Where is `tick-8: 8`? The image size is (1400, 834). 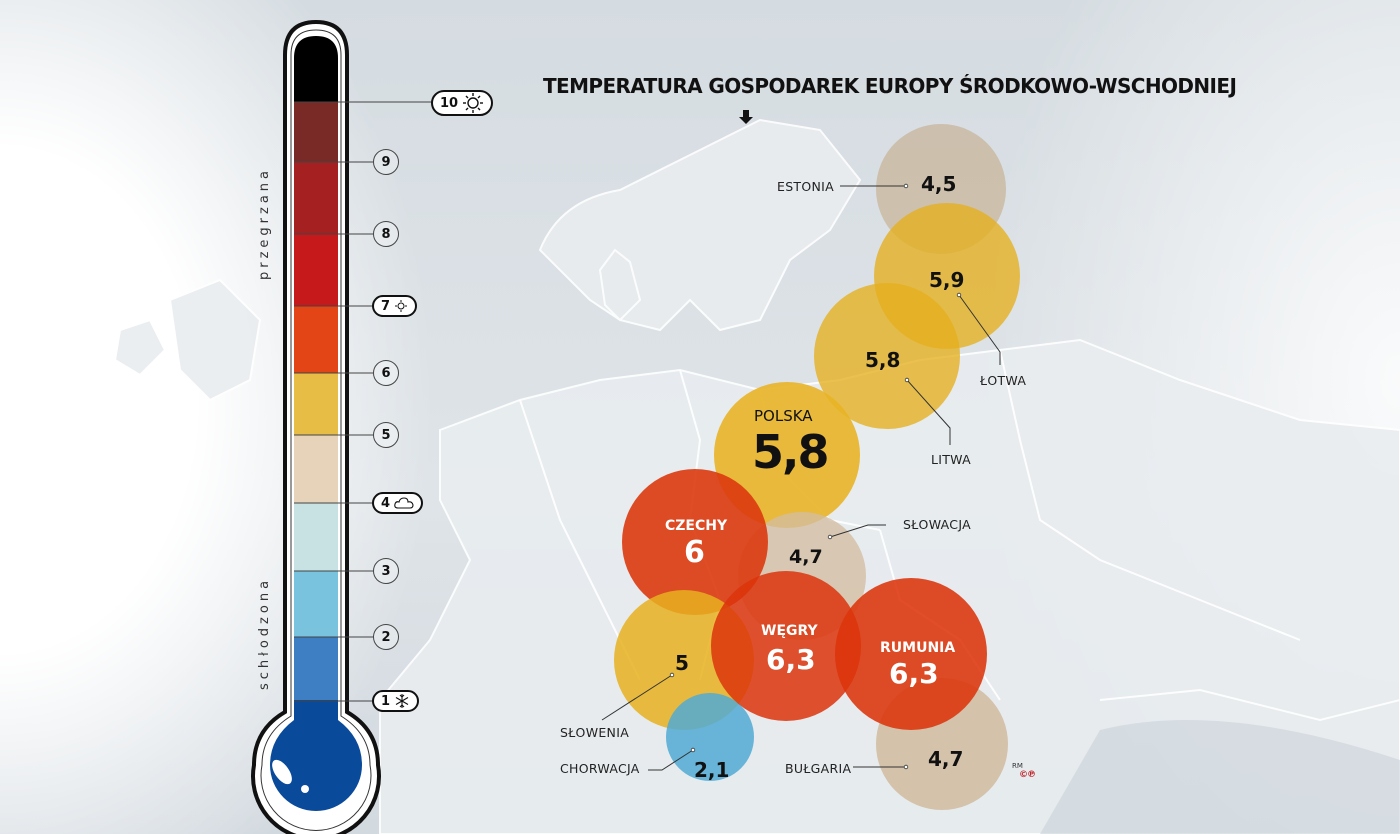
tick-8: 8 is located at coordinates (386, 234).